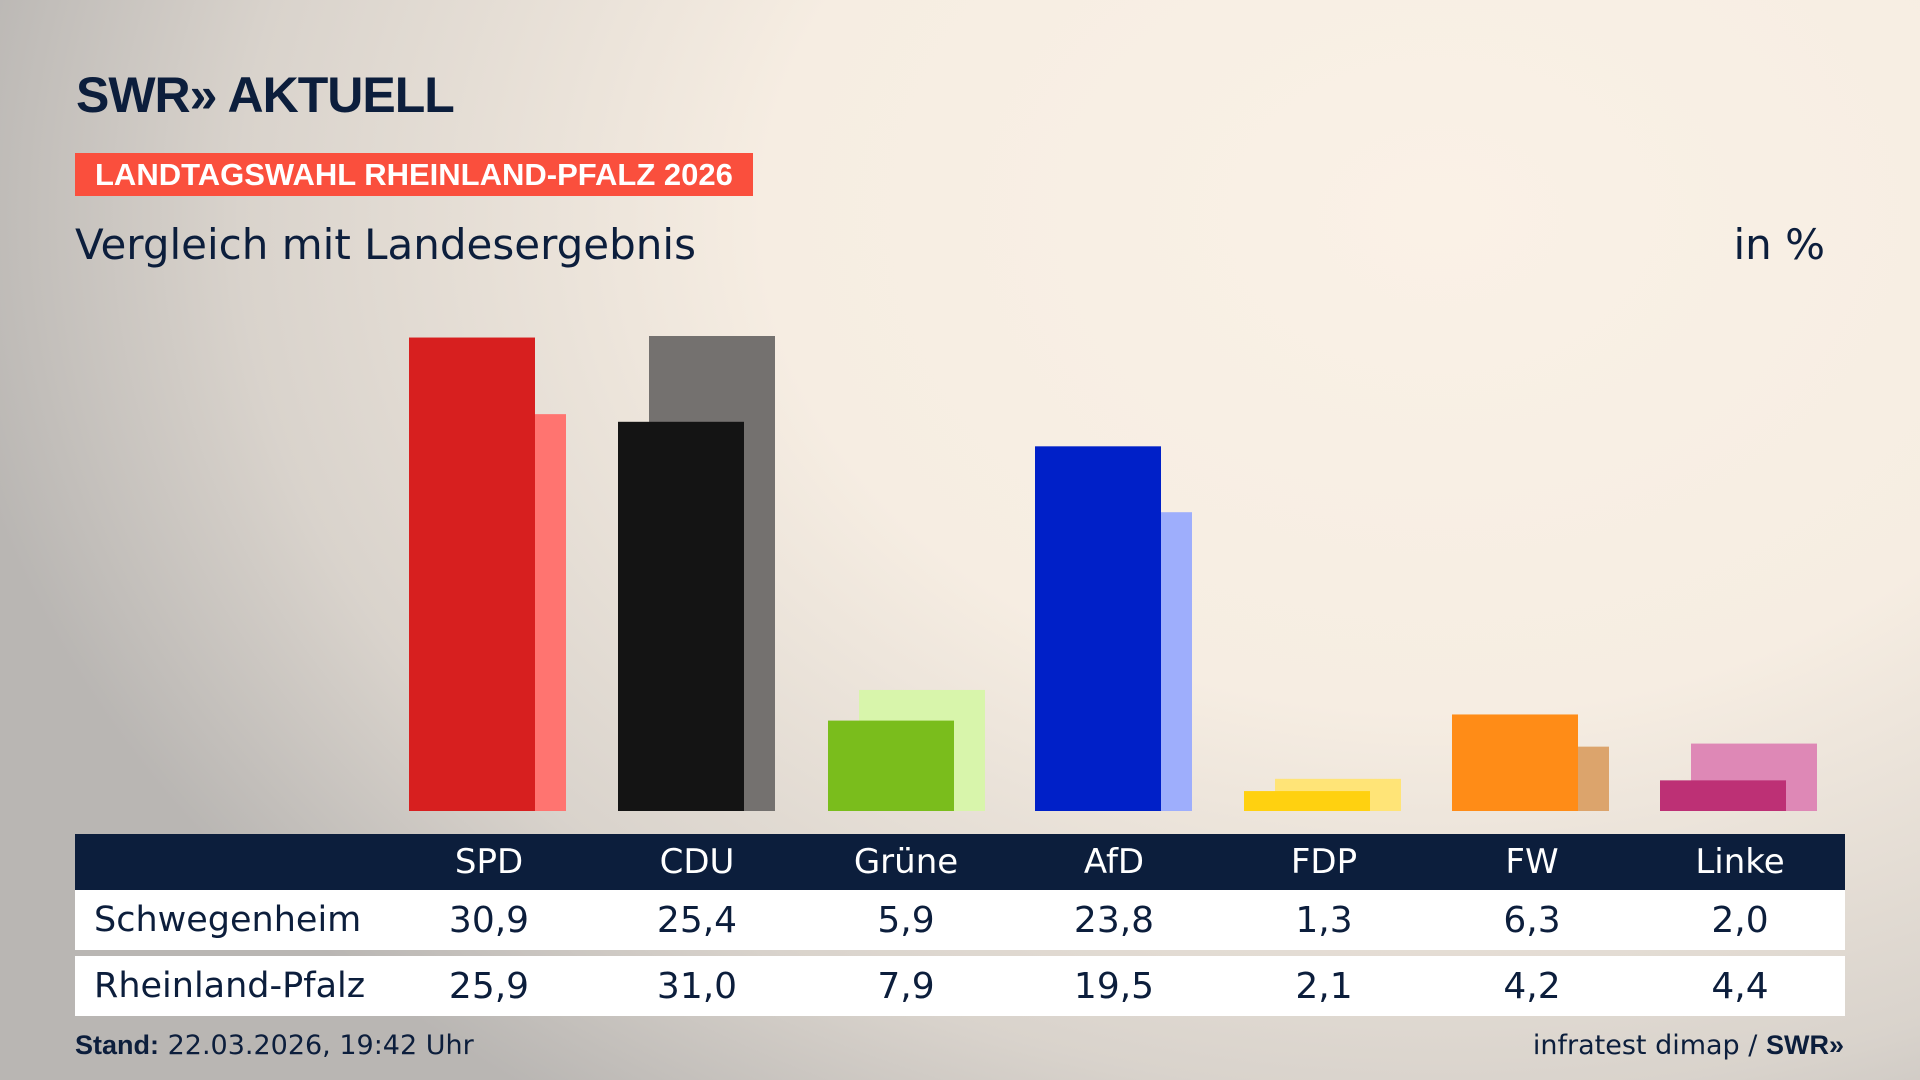  I want to click on source: infratest dimap / SWR», so click(1688, 1045).